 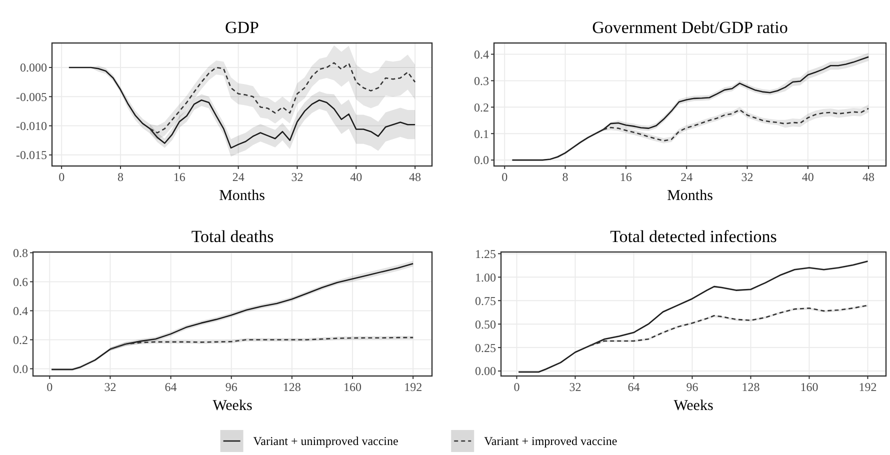 What do you see at coordinates (282, 98) in the screenshot?
I see `line-series` at bounding box center [282, 98].